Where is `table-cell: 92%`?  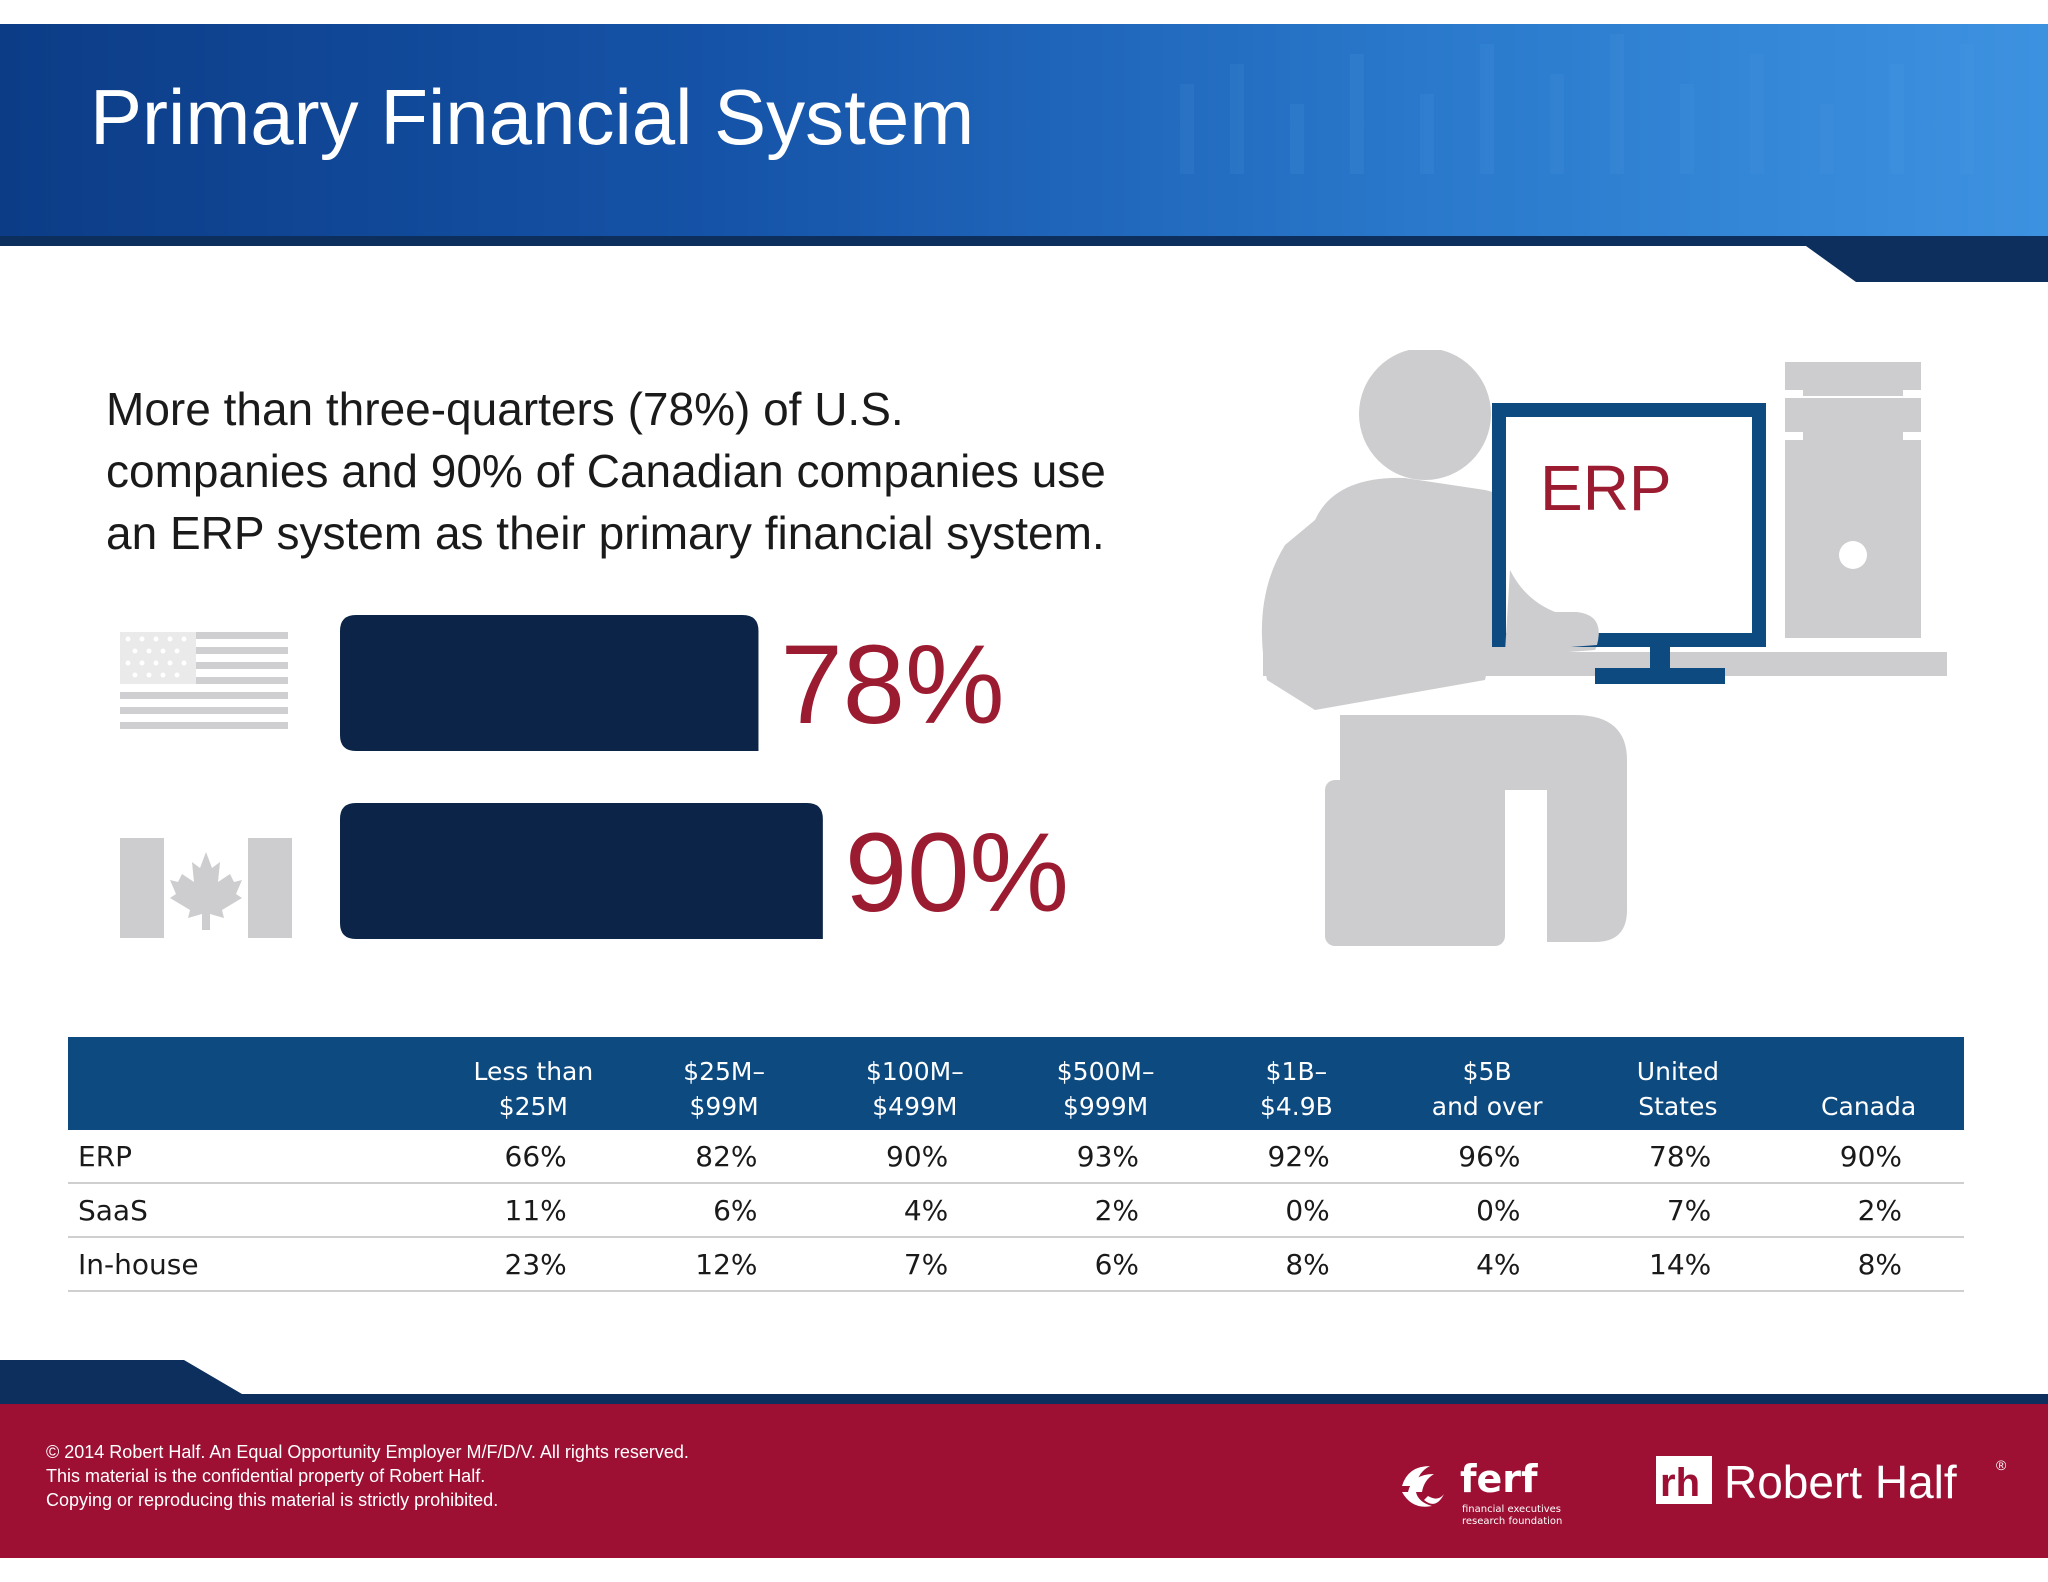
table-cell: 92% is located at coordinates (1296, 1157).